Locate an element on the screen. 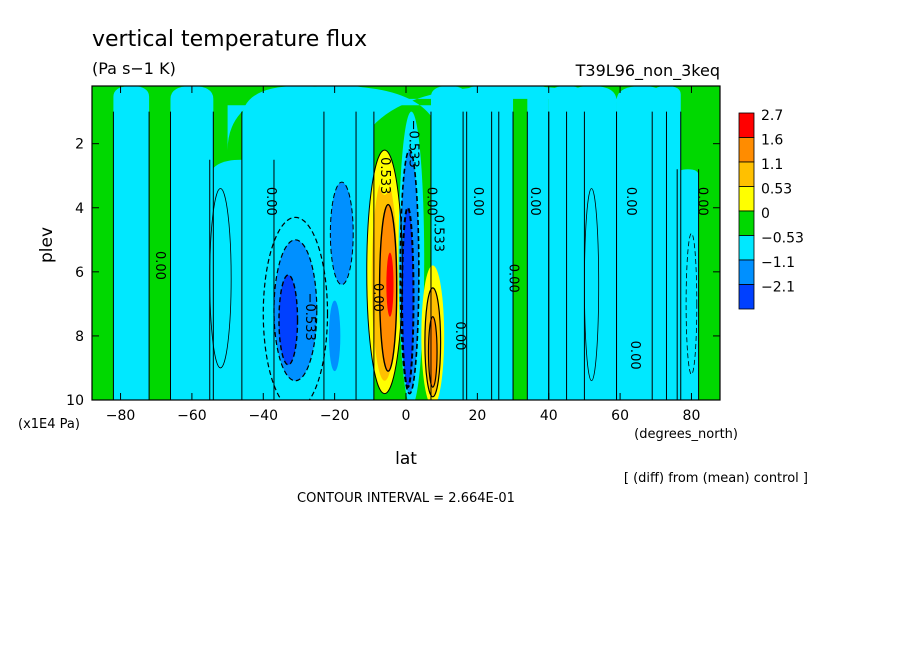 The width and height of the screenshot is (904, 654). x-tick-label: 0 is located at coordinates (406, 416).